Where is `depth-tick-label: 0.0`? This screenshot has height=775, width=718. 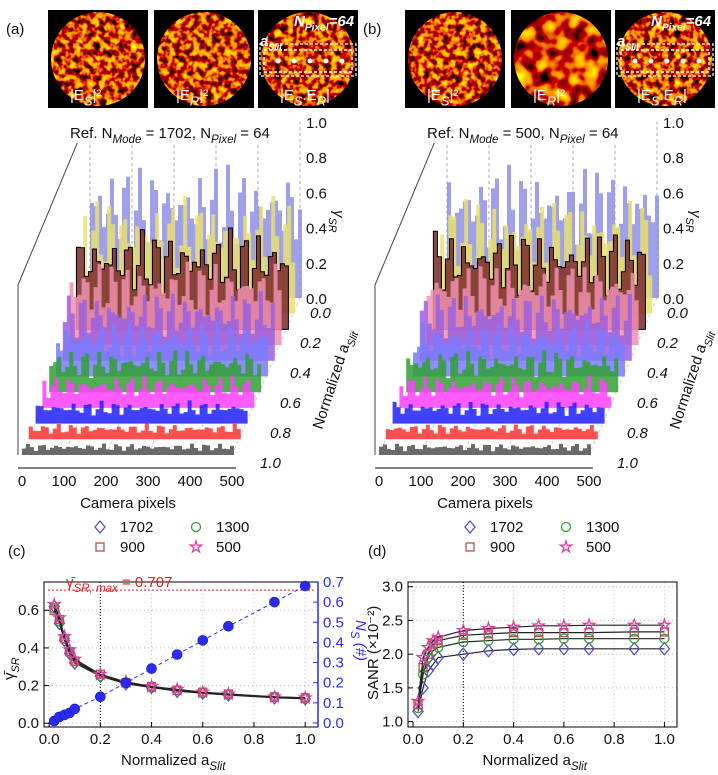 depth-tick-label: 0.0 is located at coordinates (678, 313).